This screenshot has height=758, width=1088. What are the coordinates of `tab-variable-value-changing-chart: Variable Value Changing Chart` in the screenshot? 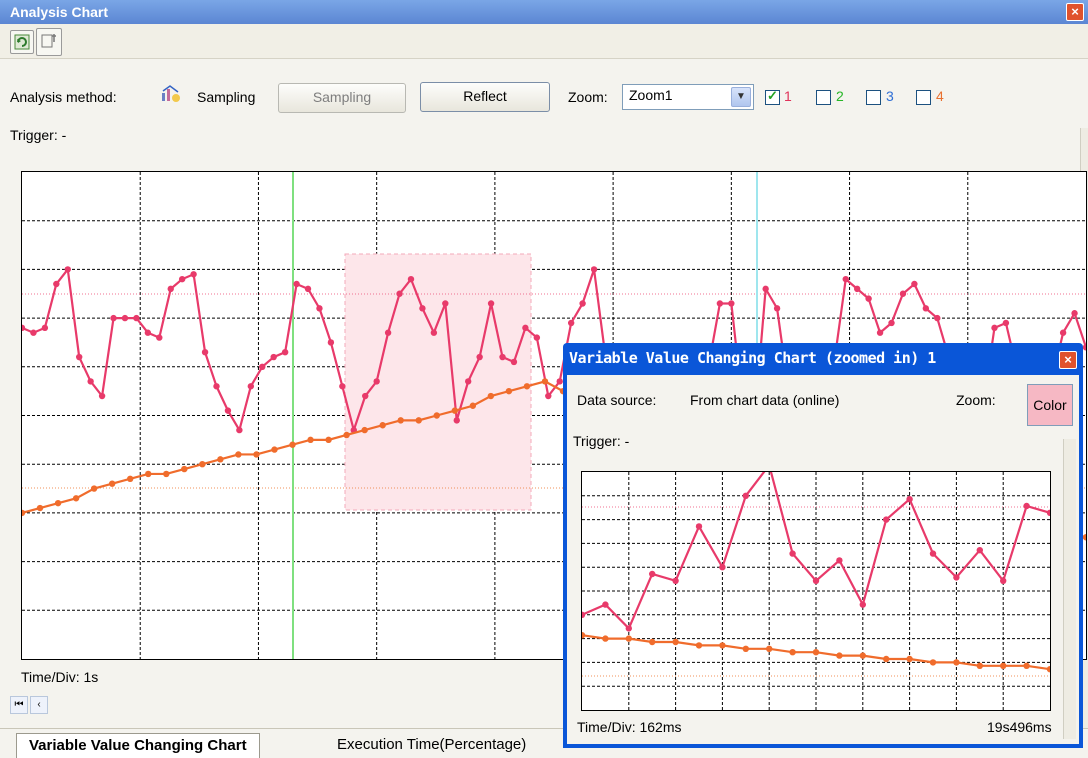 It's located at (138, 745).